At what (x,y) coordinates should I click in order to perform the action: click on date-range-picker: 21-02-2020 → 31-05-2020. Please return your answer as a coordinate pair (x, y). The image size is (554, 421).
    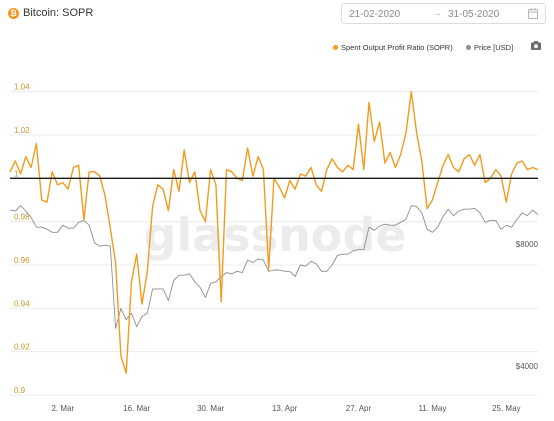
    Looking at the image, I should click on (443, 13).